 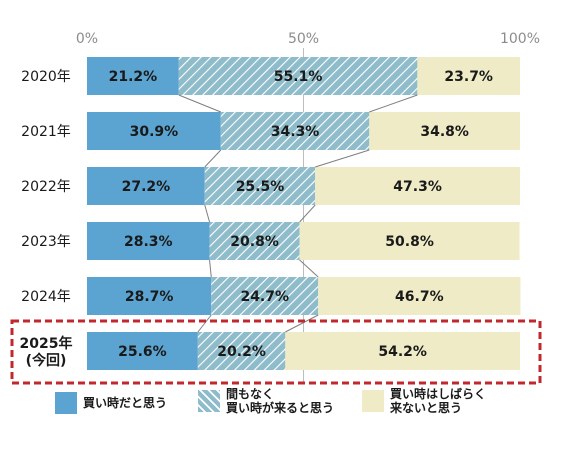 I want to click on data-label: 20.2%, so click(x=241, y=352).